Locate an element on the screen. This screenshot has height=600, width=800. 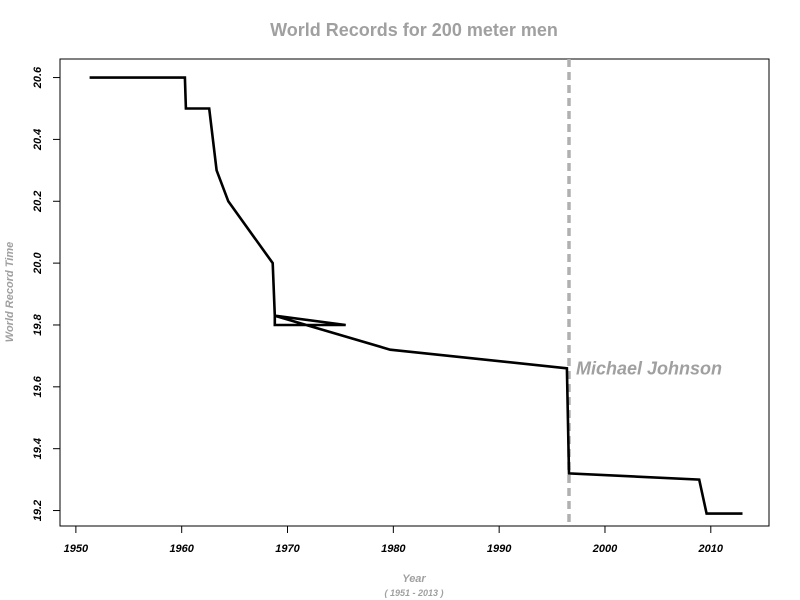
y-tick-label: 19.4 is located at coordinates (38, 448).